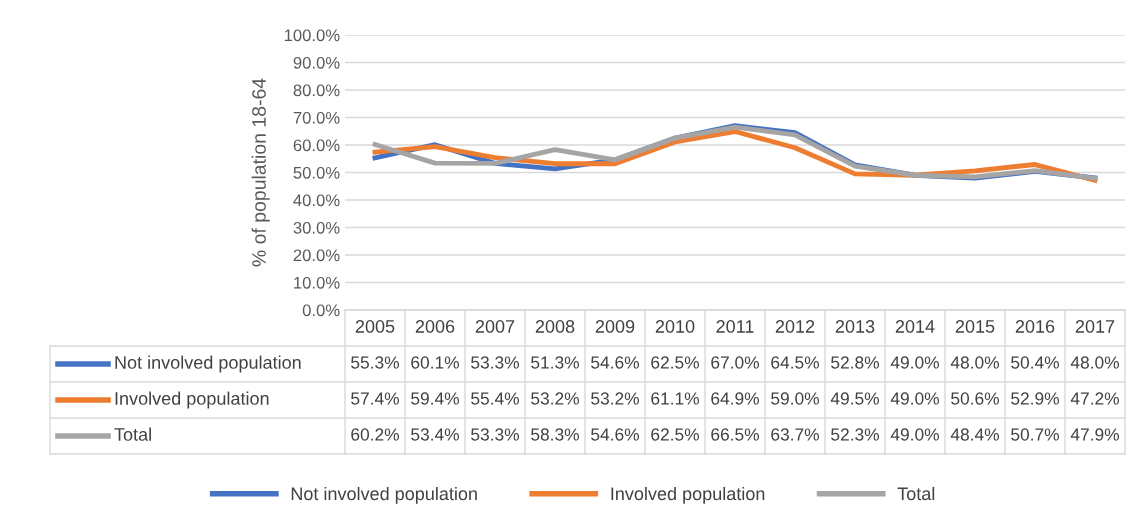 This screenshot has width=1148, height=520. Describe the element at coordinates (854, 398) in the screenshot. I see `data-label: 49.5%` at that location.